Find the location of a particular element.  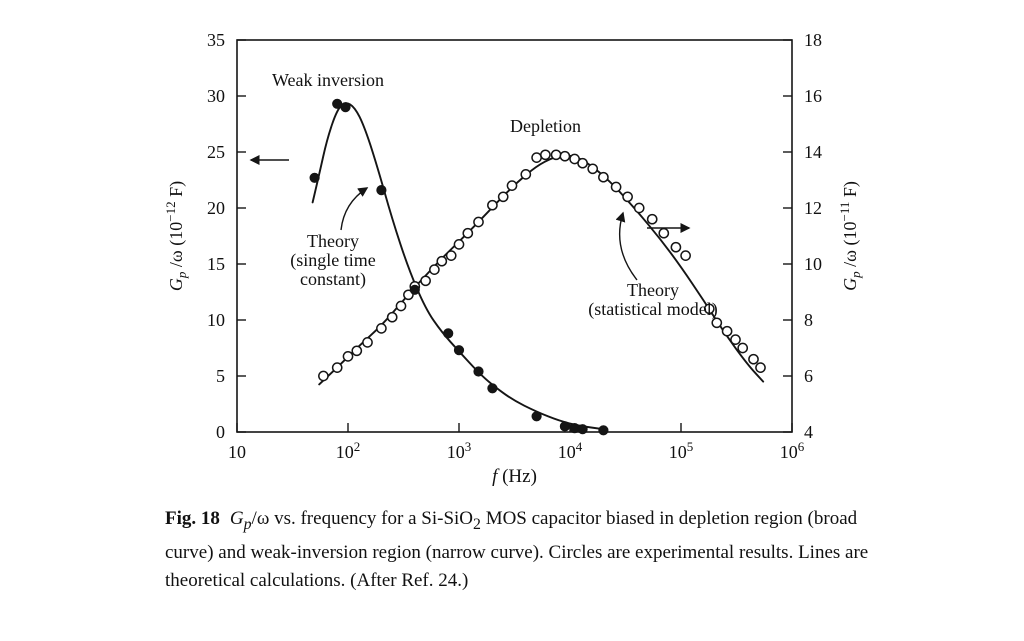

svg-text: 20 is located at coordinates (216, 208).